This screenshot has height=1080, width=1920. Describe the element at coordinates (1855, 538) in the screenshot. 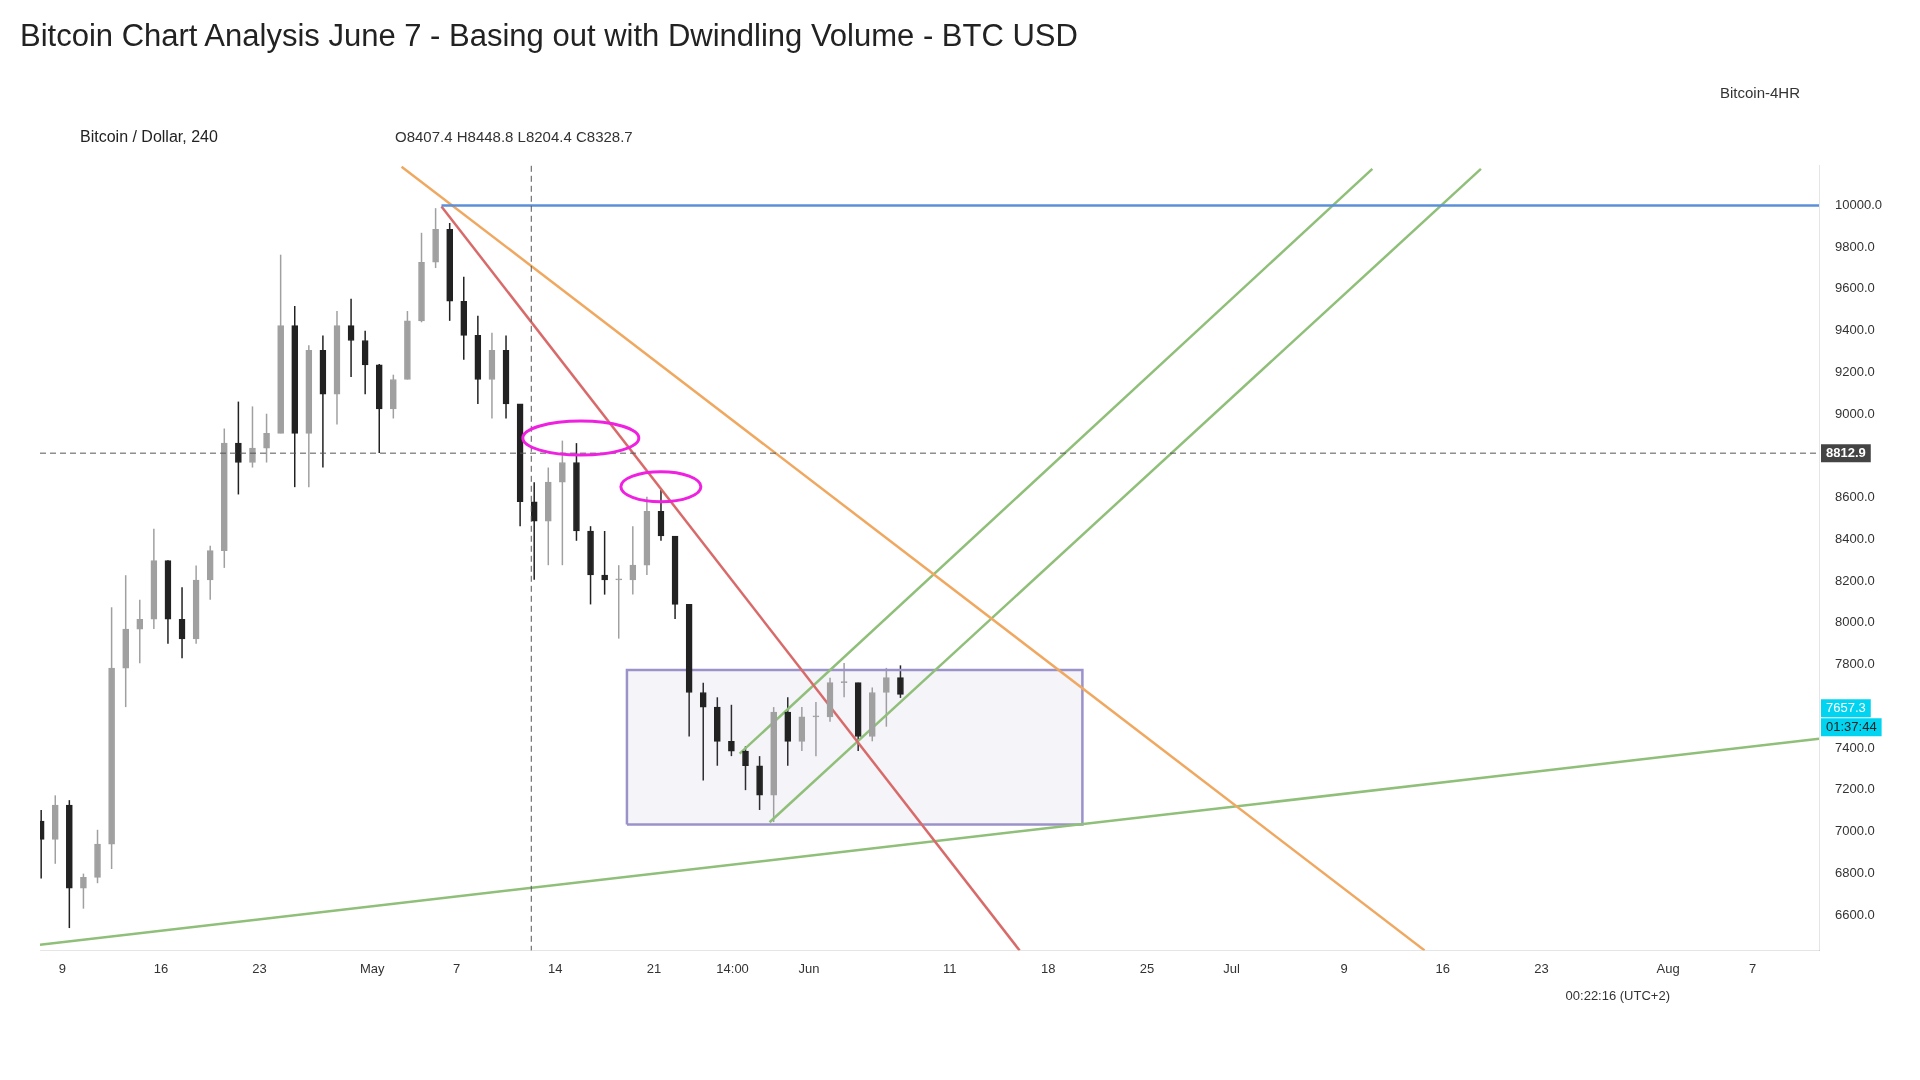

I see `y-tick-label: 8400.0` at that location.